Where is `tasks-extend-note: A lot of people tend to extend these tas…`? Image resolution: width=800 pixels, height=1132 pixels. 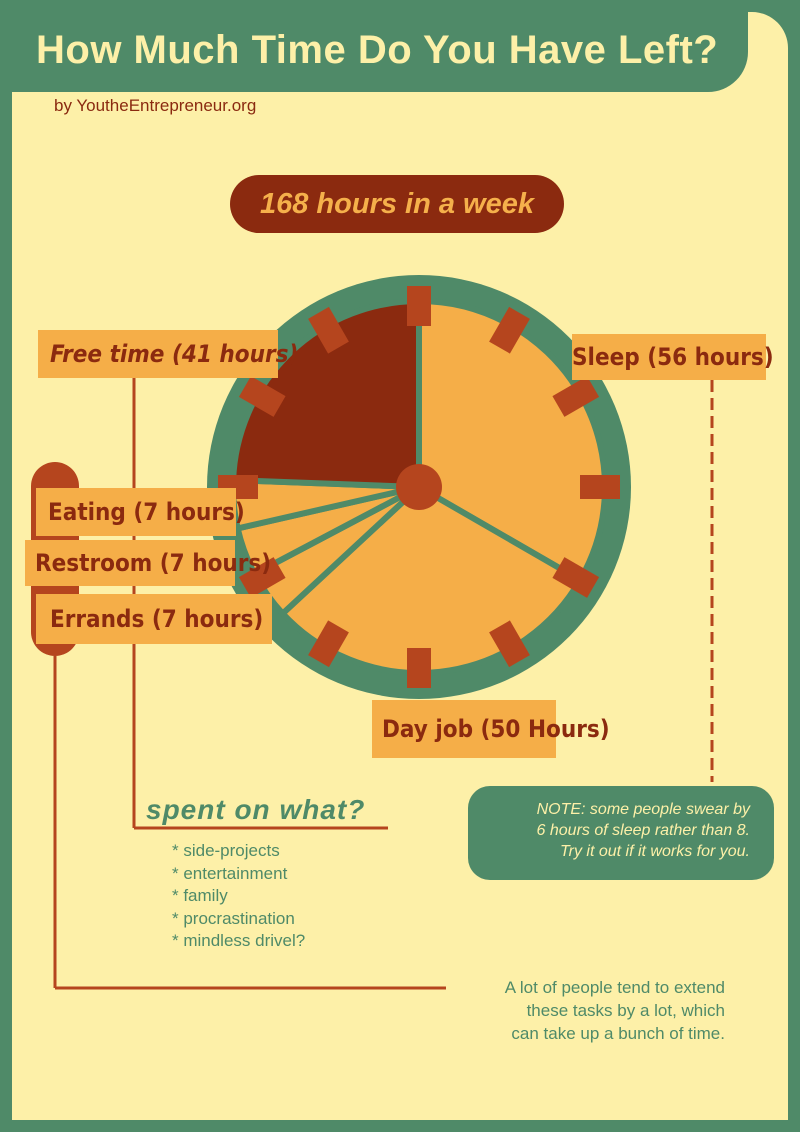
tasks-extend-note: A lot of people tend to extend these tas… is located at coordinates (582, 1010).